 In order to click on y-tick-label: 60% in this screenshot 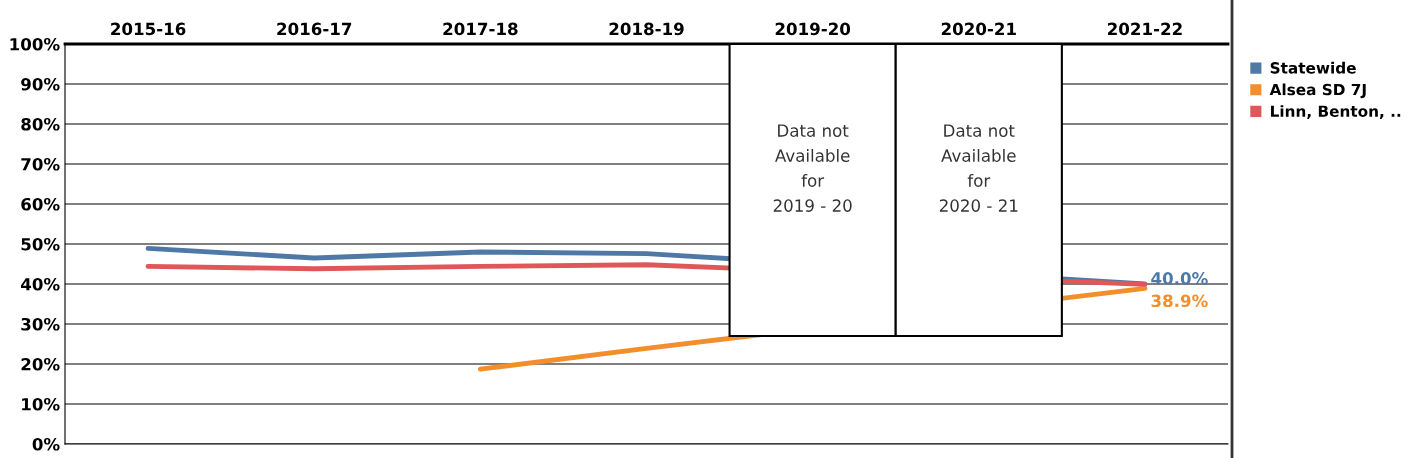, I will do `click(40, 204)`.